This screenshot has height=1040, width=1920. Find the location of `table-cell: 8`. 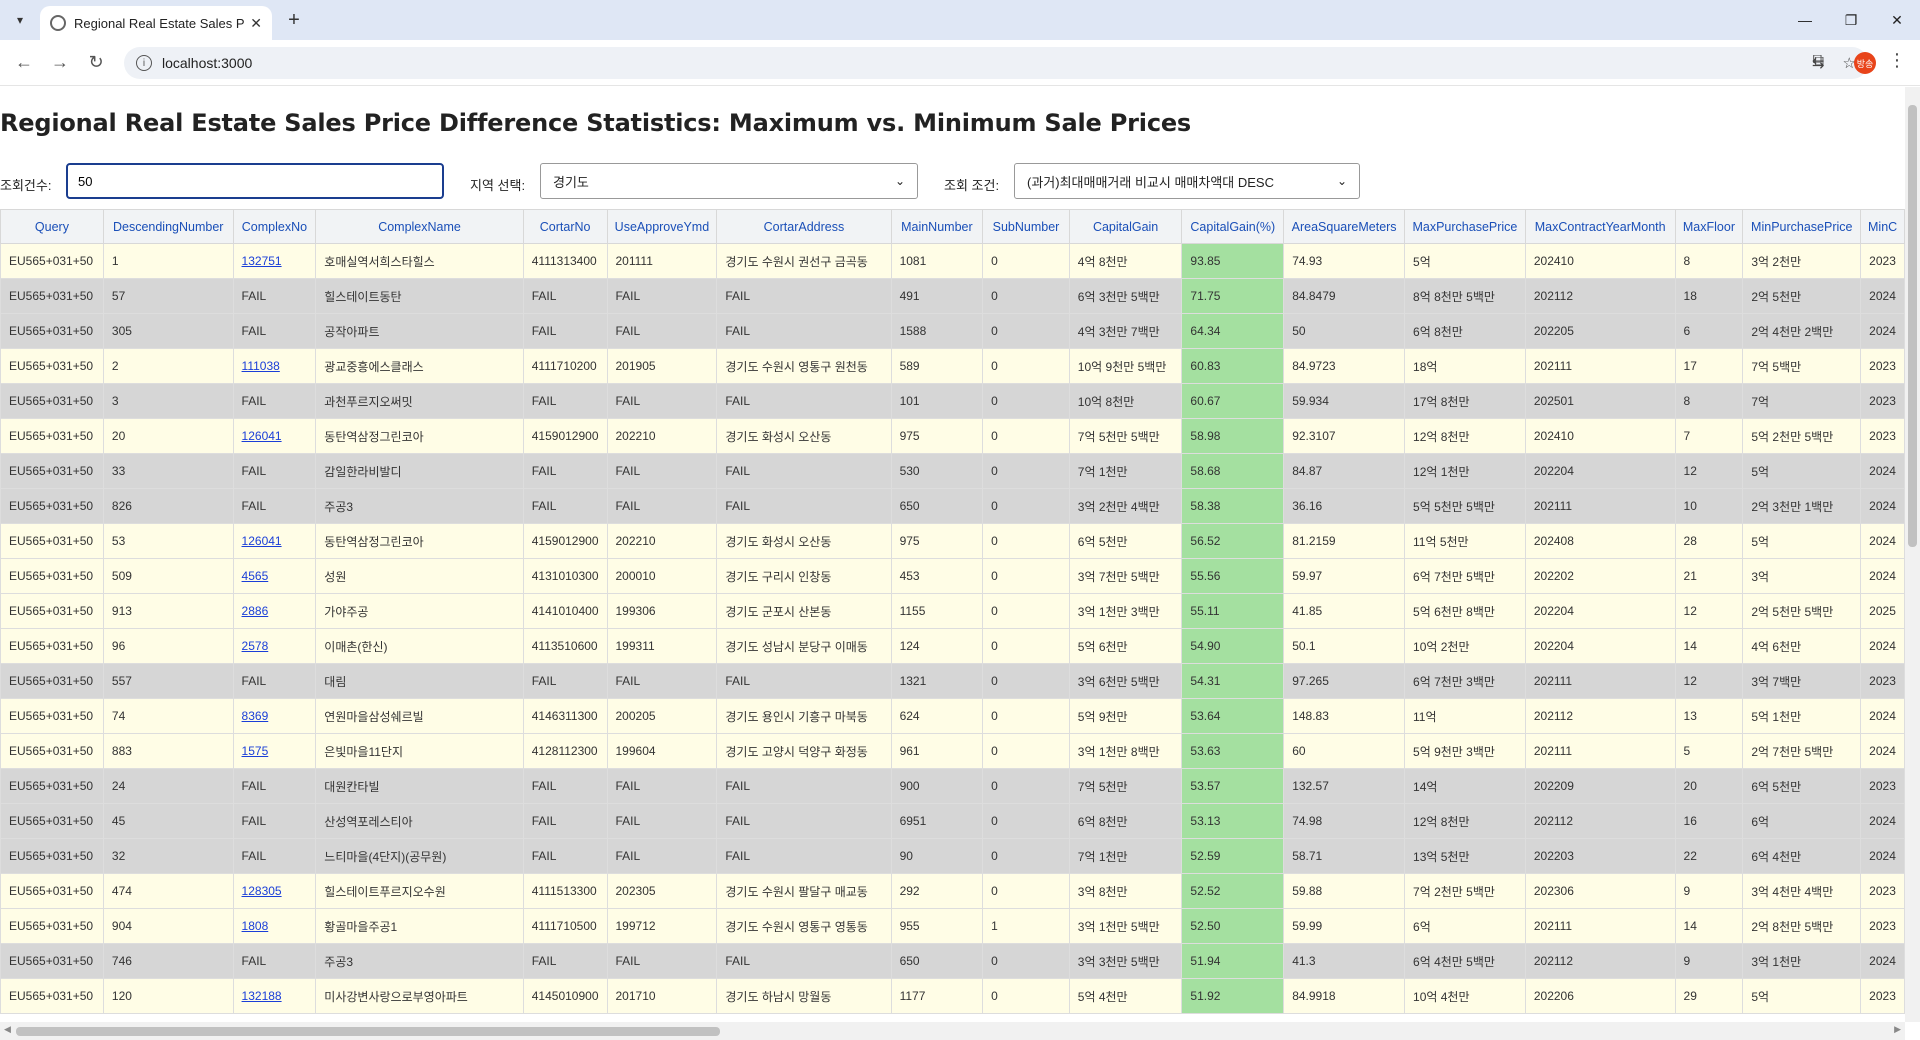

table-cell: 8 is located at coordinates (1709, 401).